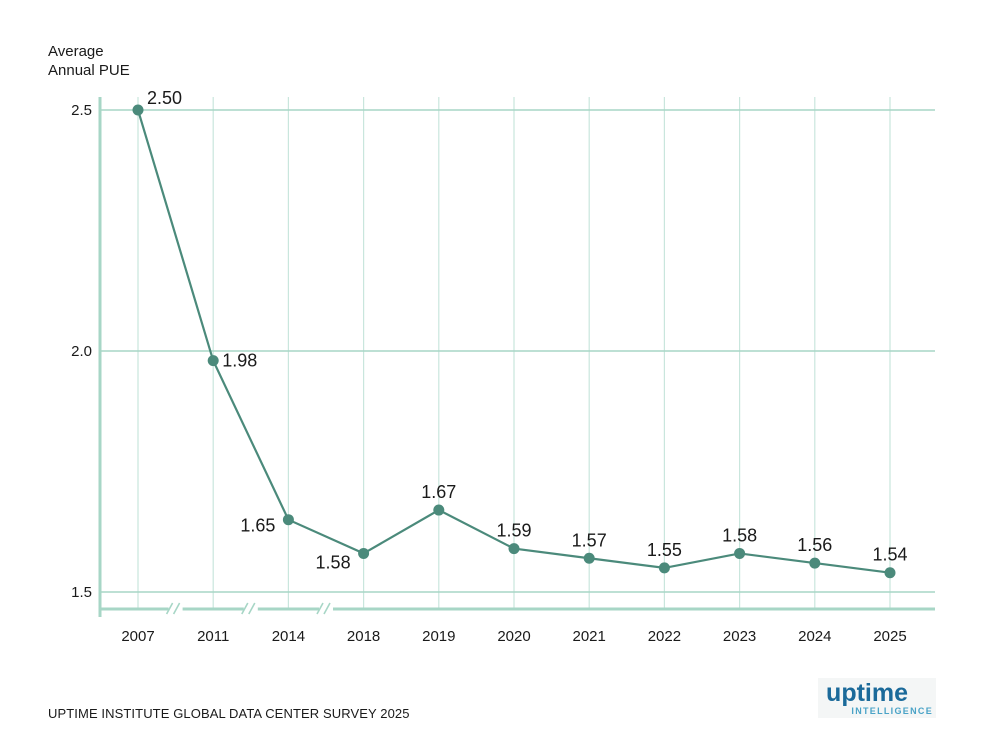 Image resolution: width=1000 pixels, height=742 pixels. I want to click on data-label-2020: 1.59, so click(513, 531).